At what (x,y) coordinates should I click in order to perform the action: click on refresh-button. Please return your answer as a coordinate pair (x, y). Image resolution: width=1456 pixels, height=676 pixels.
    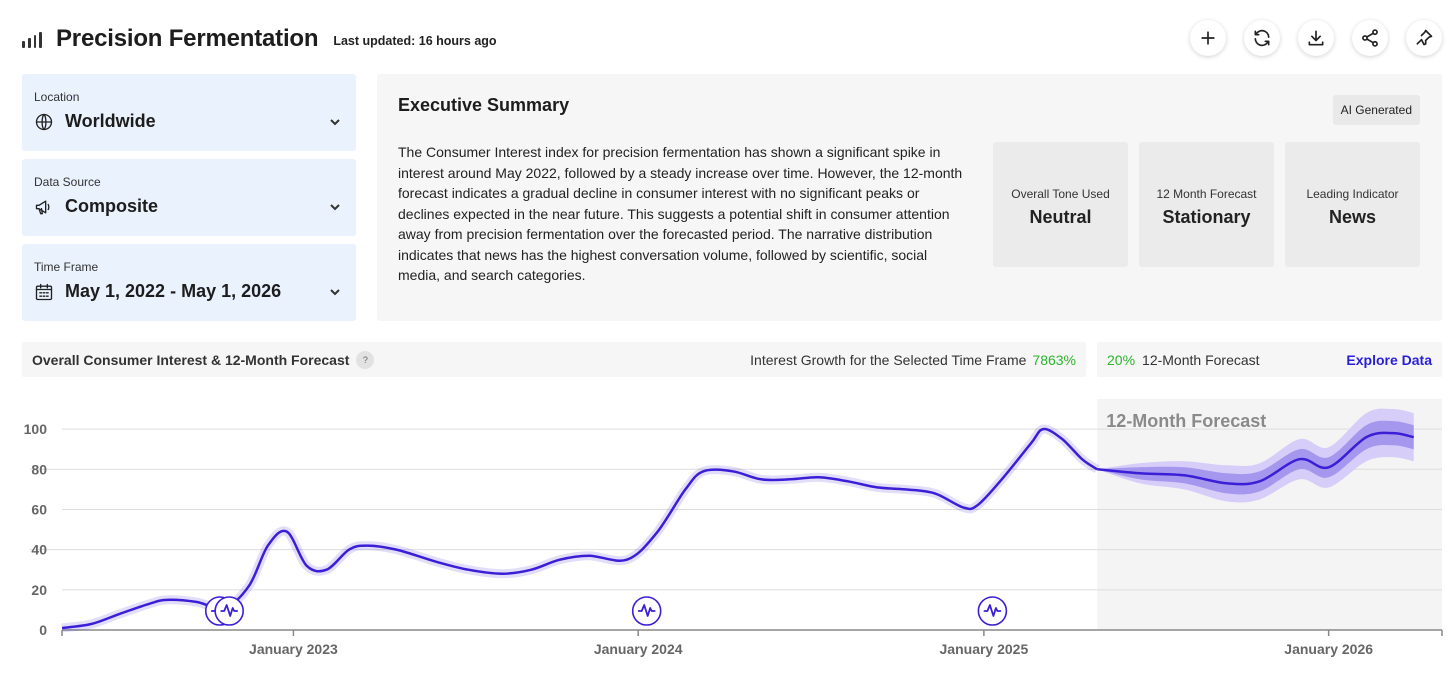
    Looking at the image, I should click on (1262, 38).